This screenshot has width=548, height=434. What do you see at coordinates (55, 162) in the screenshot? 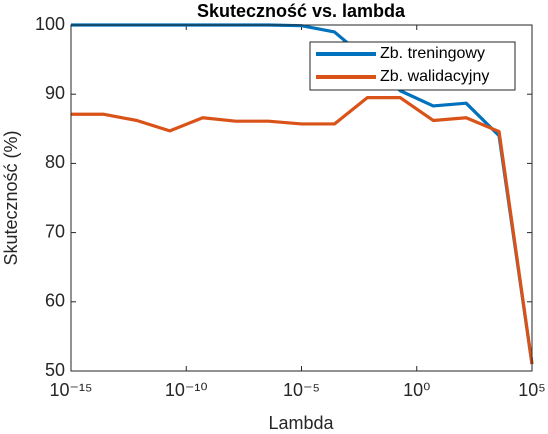
I see `y-tick-label: 80` at bounding box center [55, 162].